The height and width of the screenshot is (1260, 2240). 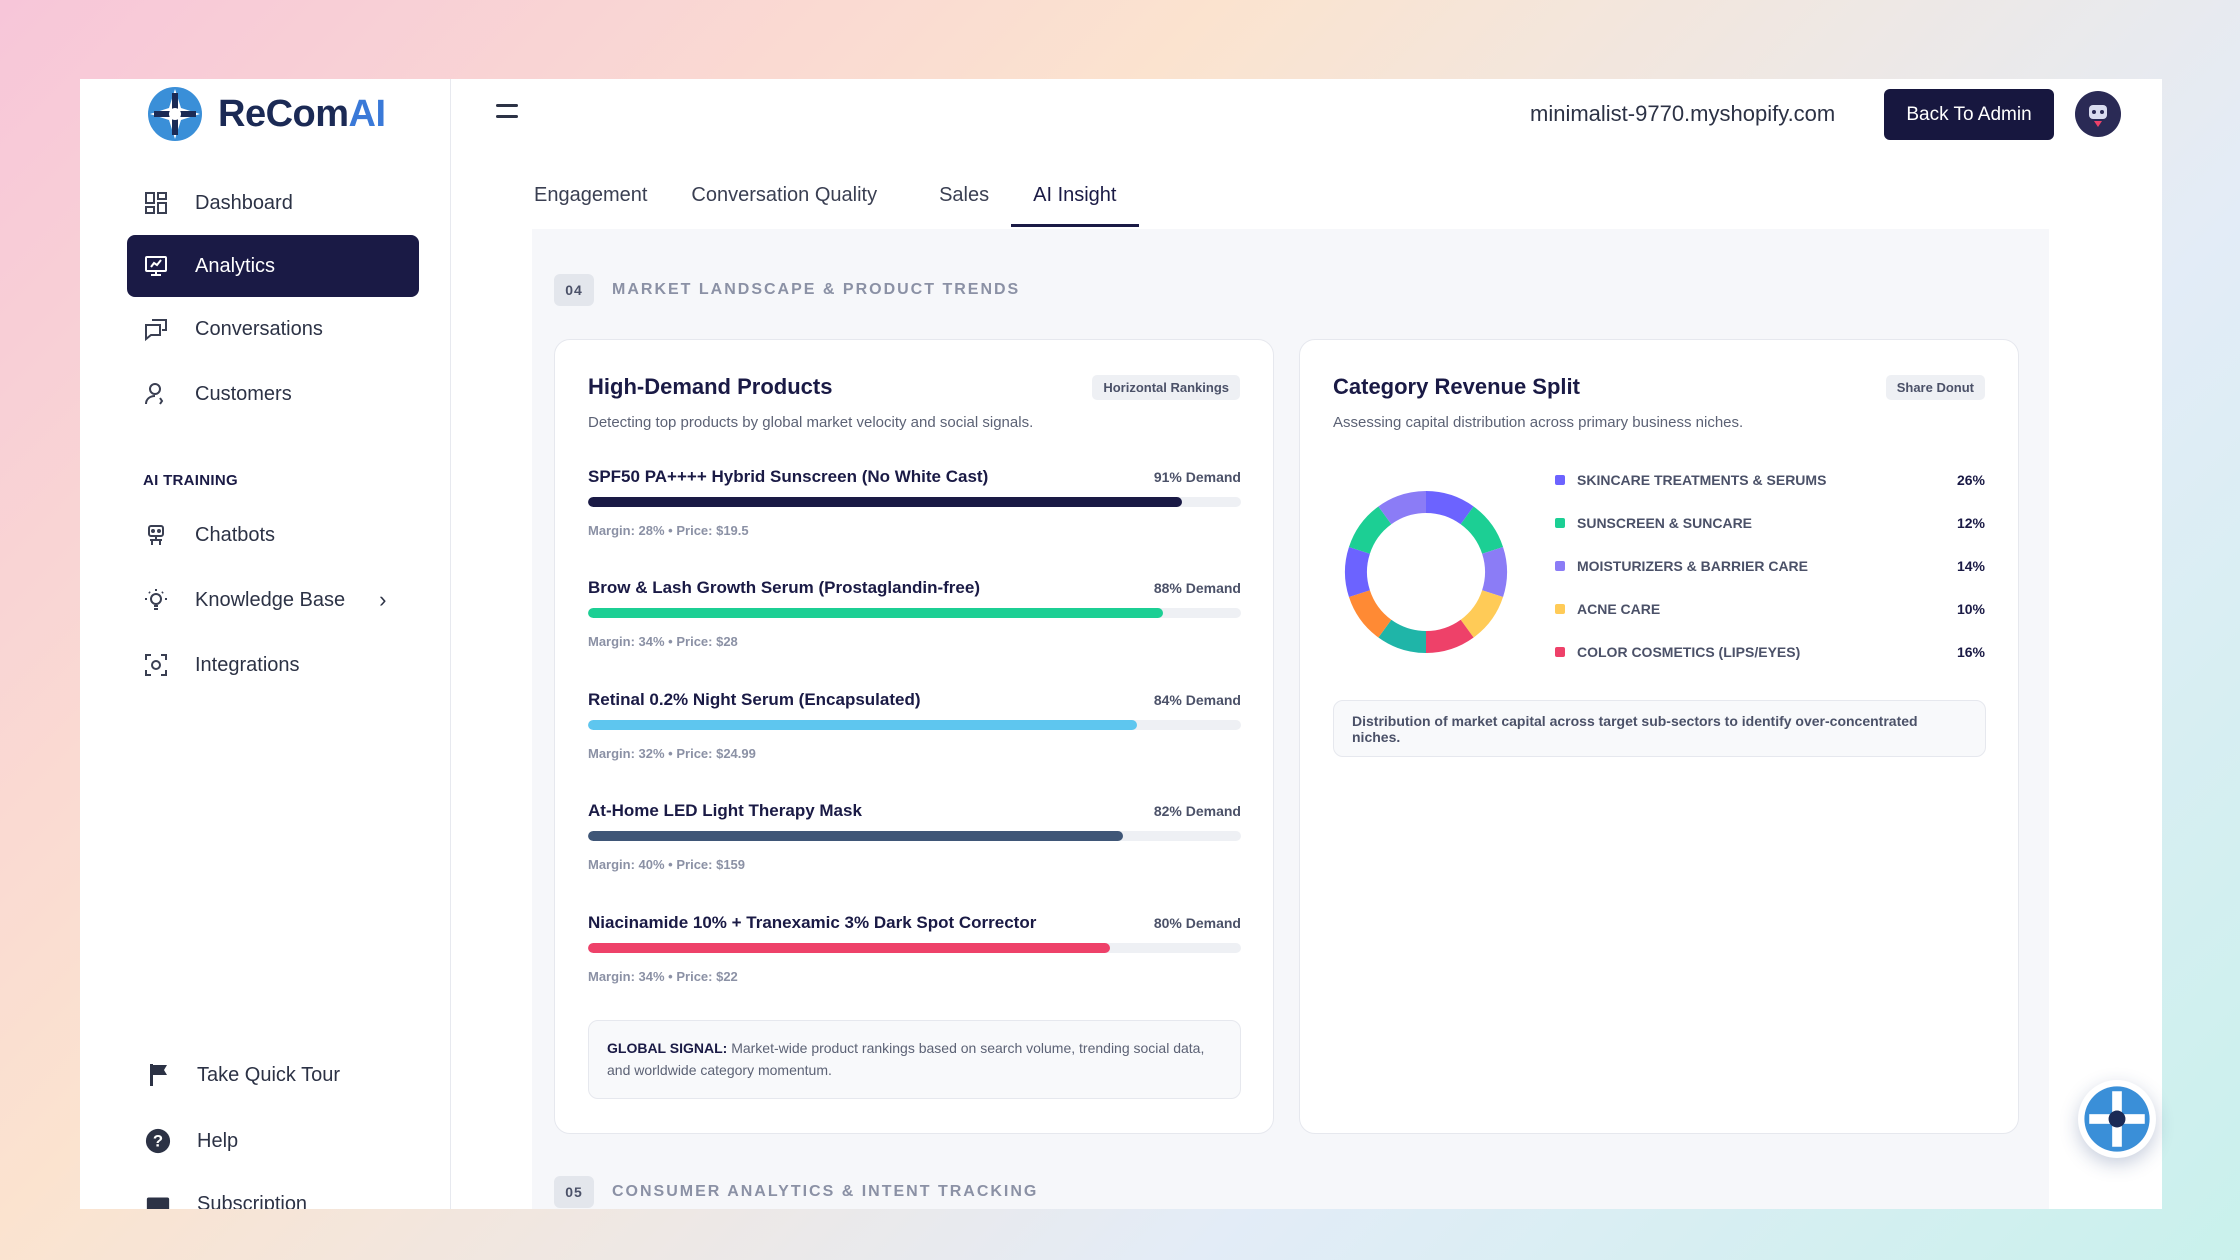 What do you see at coordinates (244, 202) in the screenshot?
I see `sidebar-item-label: Dashboard` at bounding box center [244, 202].